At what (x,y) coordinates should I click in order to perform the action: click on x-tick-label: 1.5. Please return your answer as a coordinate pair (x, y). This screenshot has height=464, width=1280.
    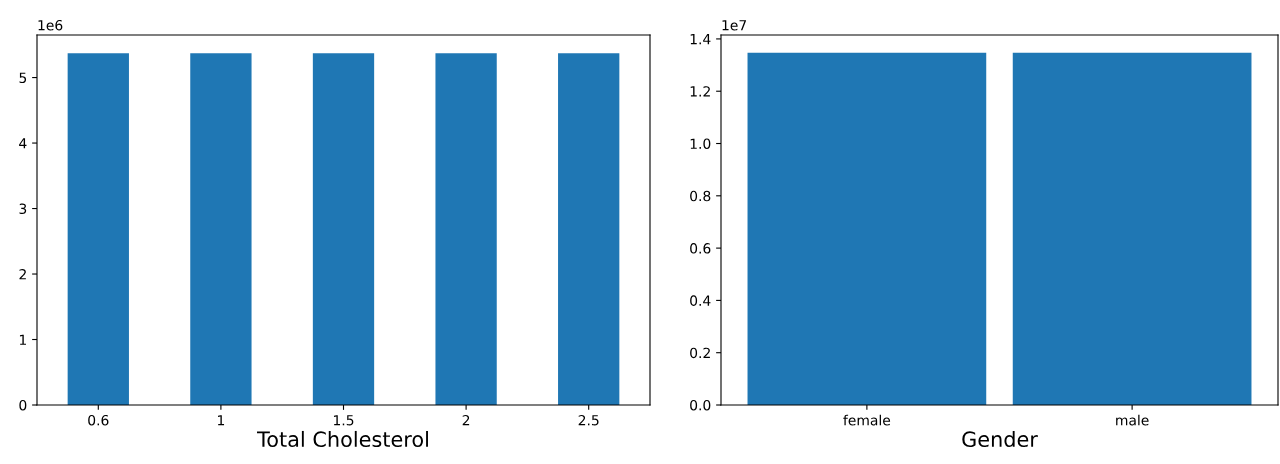
    Looking at the image, I should click on (343, 420).